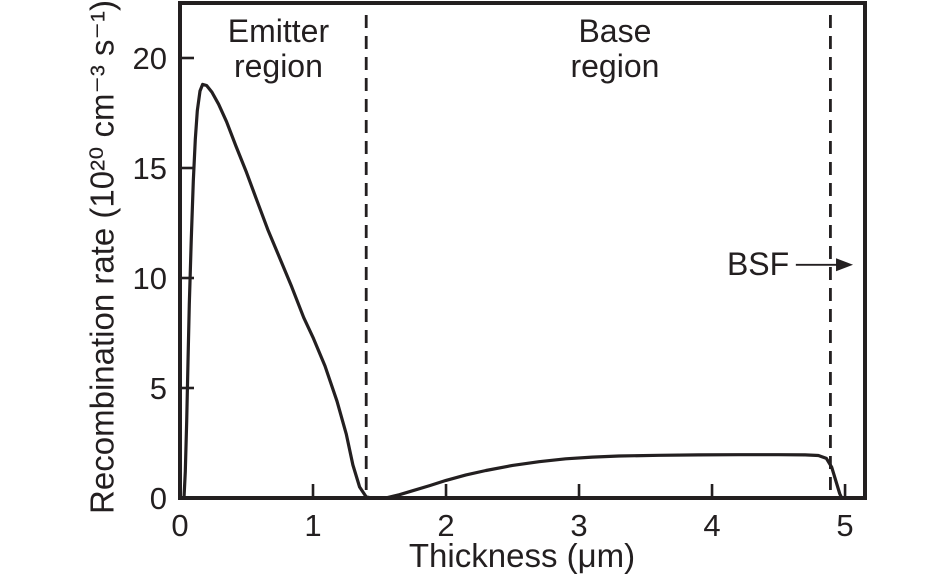  What do you see at coordinates (278, 66) in the screenshot?
I see `emitter-region-label-line2: region` at bounding box center [278, 66].